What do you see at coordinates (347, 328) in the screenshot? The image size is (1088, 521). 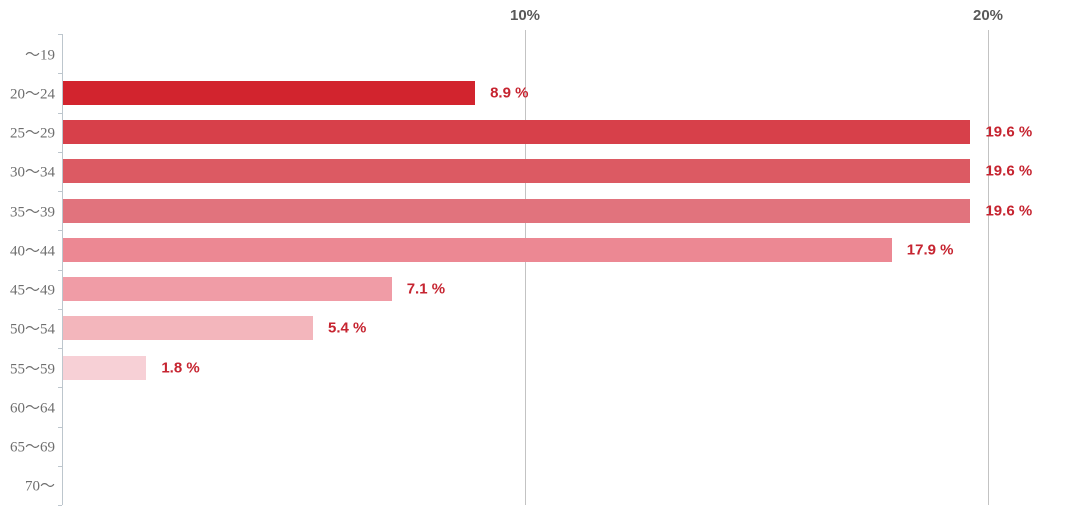 I see `value-label: 5.4 %` at bounding box center [347, 328].